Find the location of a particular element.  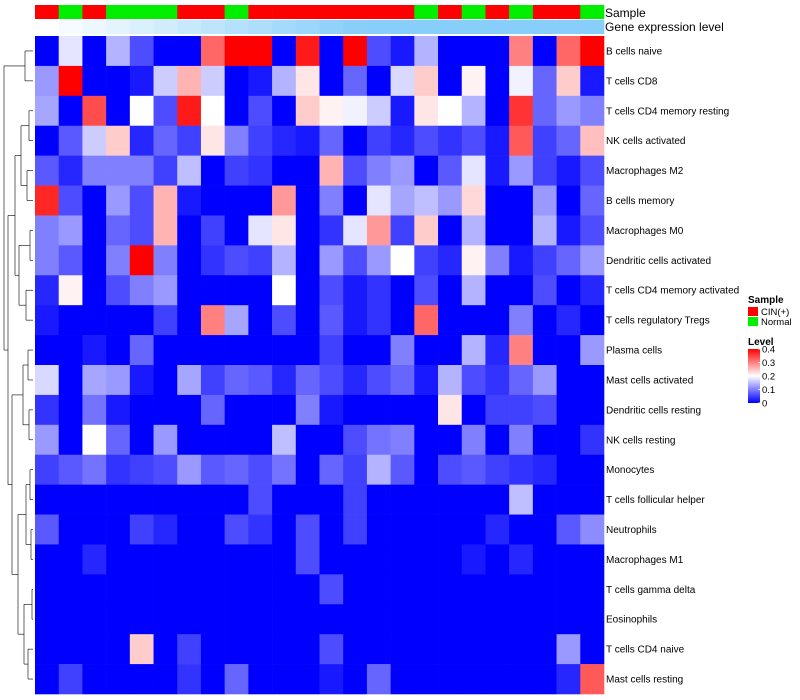

annotation-tracks is located at coordinates (320, 19).